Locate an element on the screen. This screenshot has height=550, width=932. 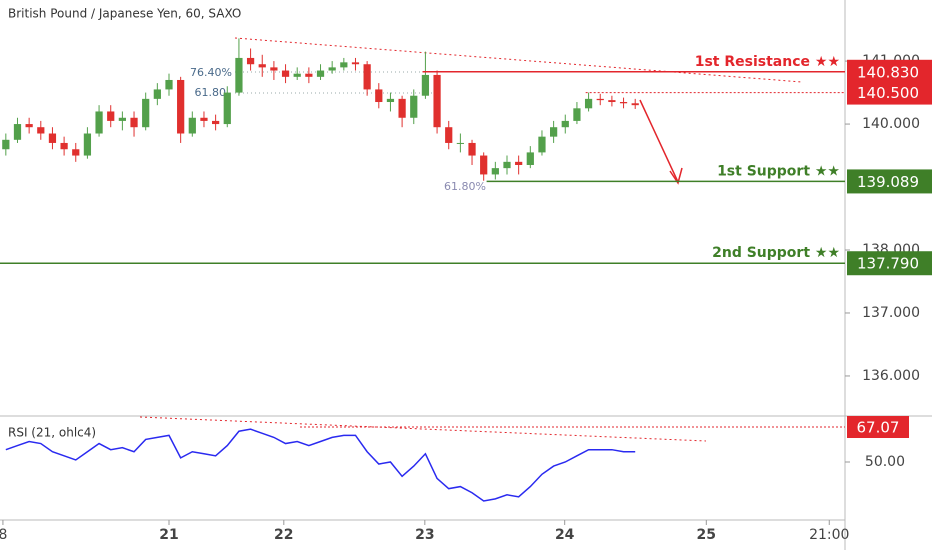
chart-title: British Pound / Japanese Yen, 60, SAXO is located at coordinates (124, 14).